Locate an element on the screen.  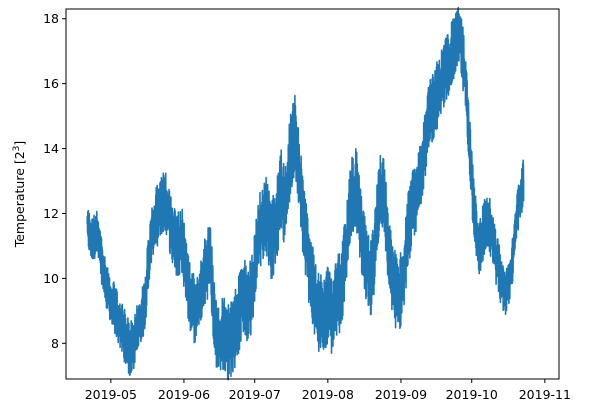
x-tick-label: 2019-06 is located at coordinates (184, 394).